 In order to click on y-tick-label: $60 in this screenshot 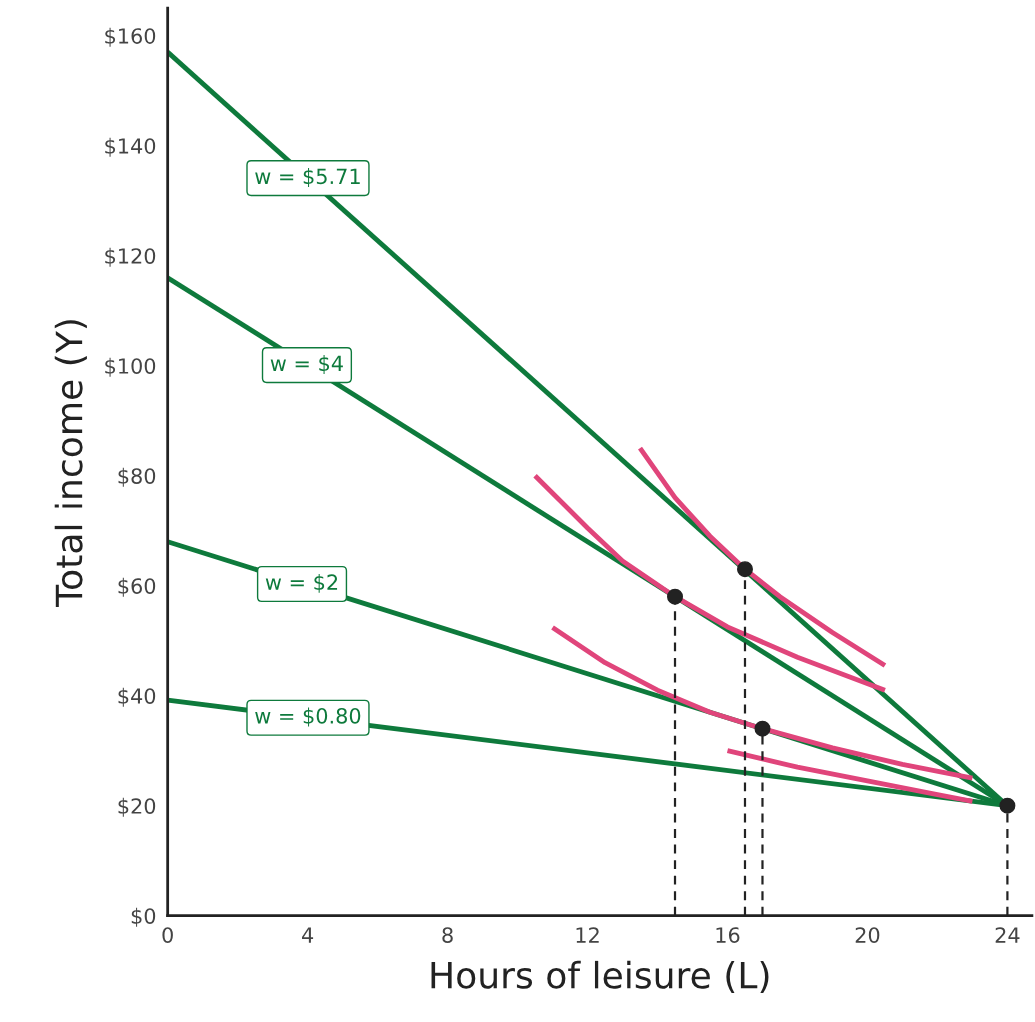, I will do `click(137, 587)`.